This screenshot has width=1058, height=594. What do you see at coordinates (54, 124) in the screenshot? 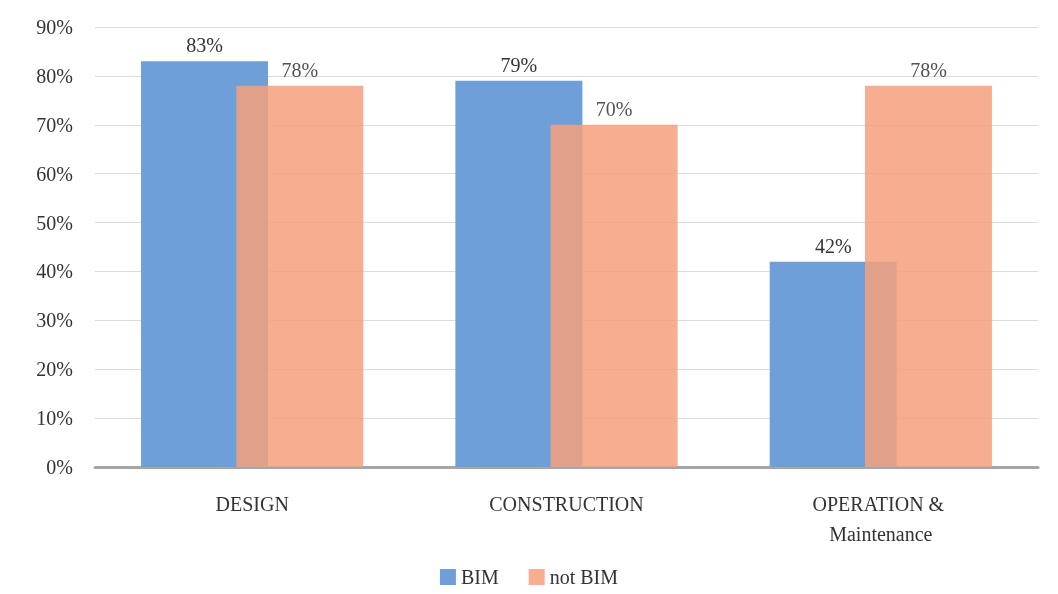
I see `y-tick-label: 70%` at bounding box center [54, 124].